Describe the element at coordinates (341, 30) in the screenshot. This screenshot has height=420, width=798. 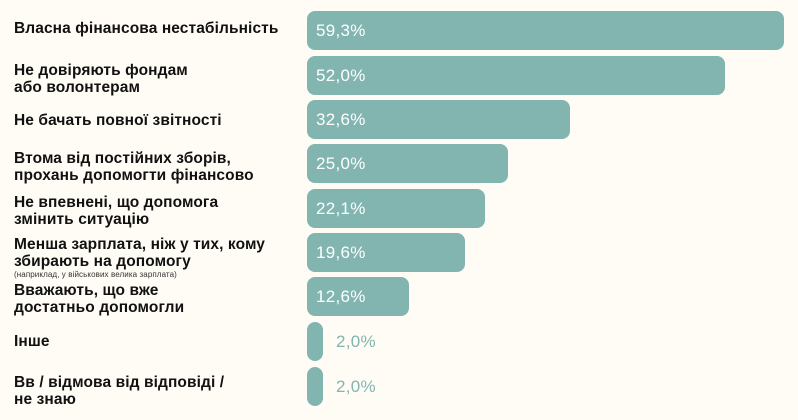
I see `value-label: 59,3%` at that location.